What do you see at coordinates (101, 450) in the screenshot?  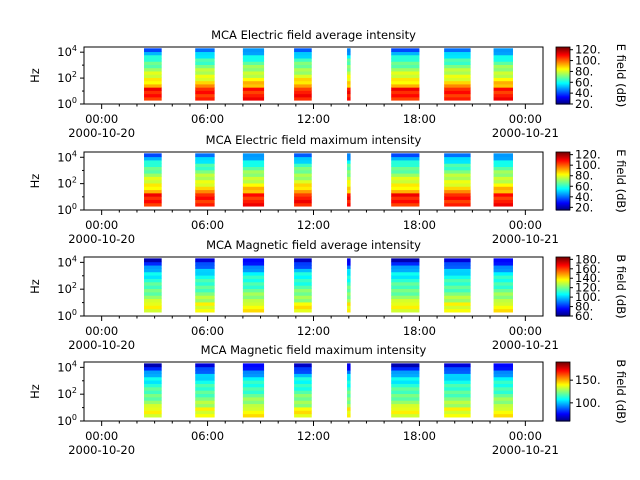 I see `x-date-label: 2000-10-20` at bounding box center [101, 450].